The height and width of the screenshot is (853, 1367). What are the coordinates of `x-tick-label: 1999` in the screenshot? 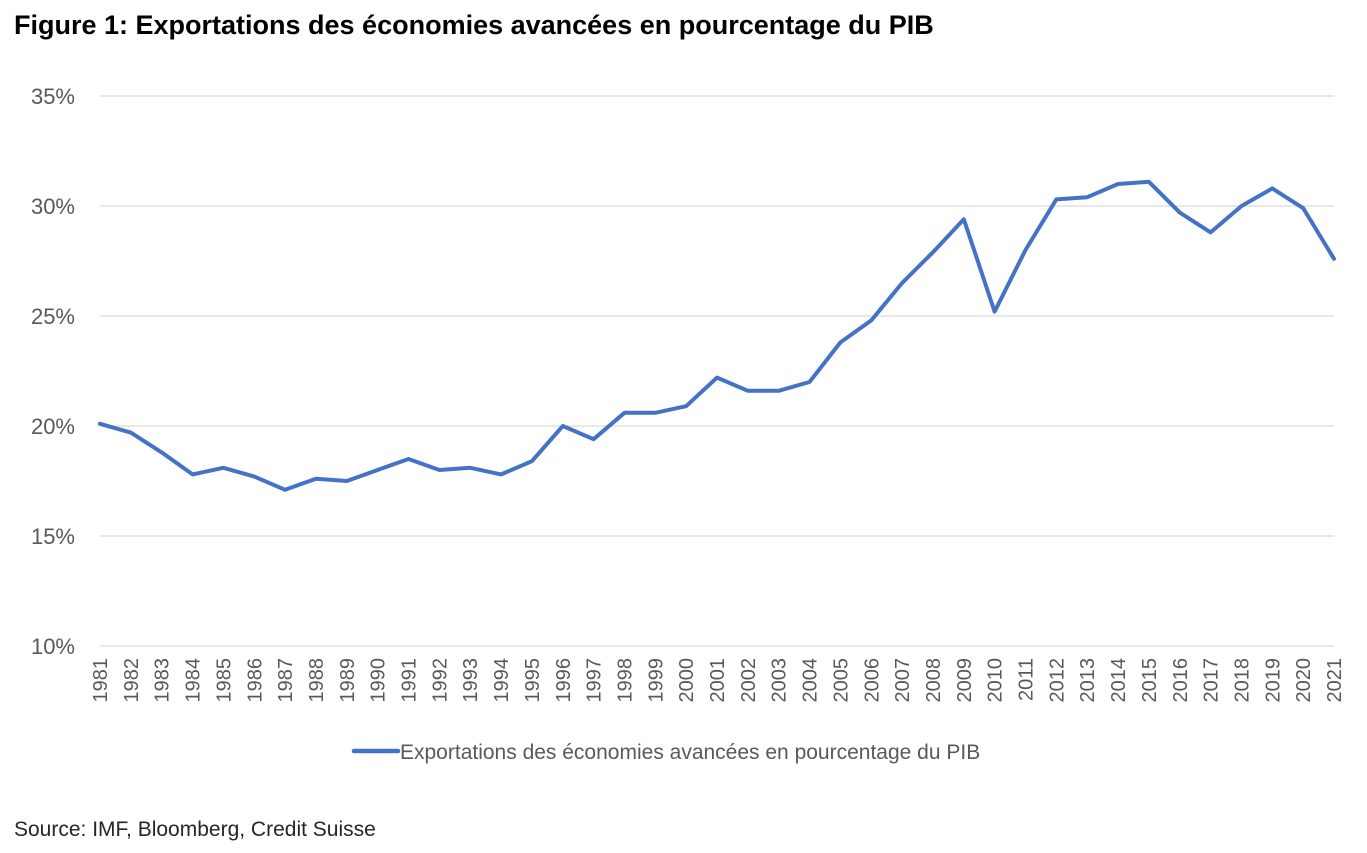 It's located at (656, 680).